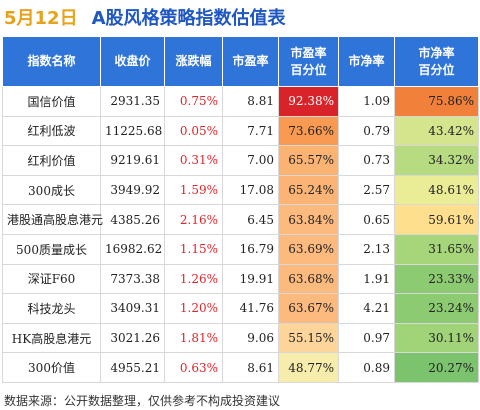 The width and height of the screenshot is (480, 410). What do you see at coordinates (366, 190) in the screenshot?
I see `pb-cell: 2.57` at bounding box center [366, 190].